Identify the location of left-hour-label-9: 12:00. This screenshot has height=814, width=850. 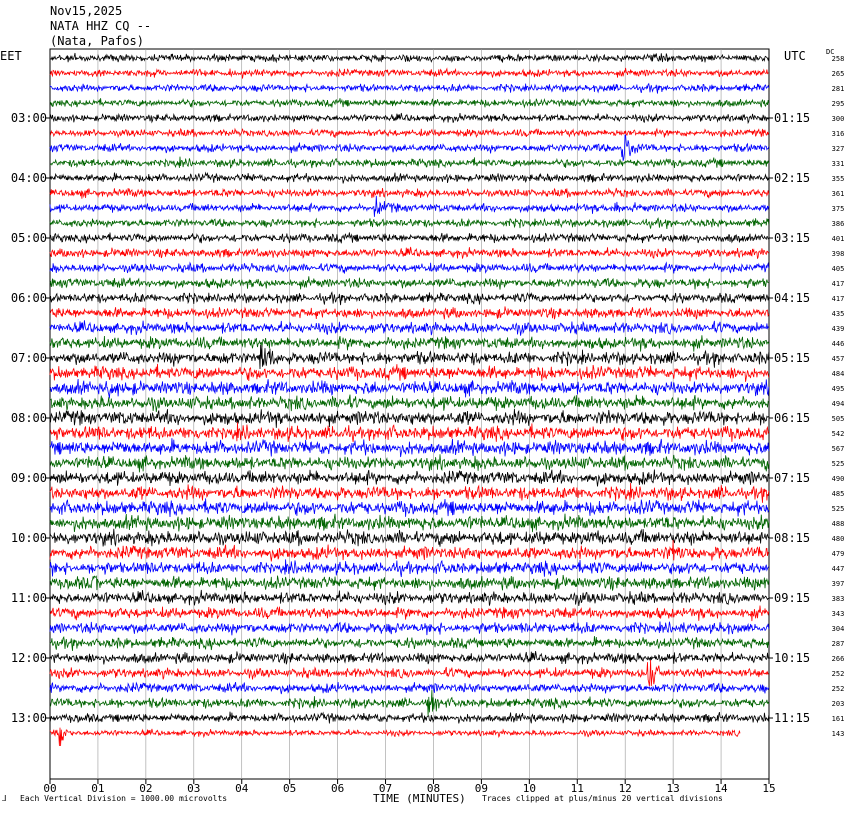
(29, 658).